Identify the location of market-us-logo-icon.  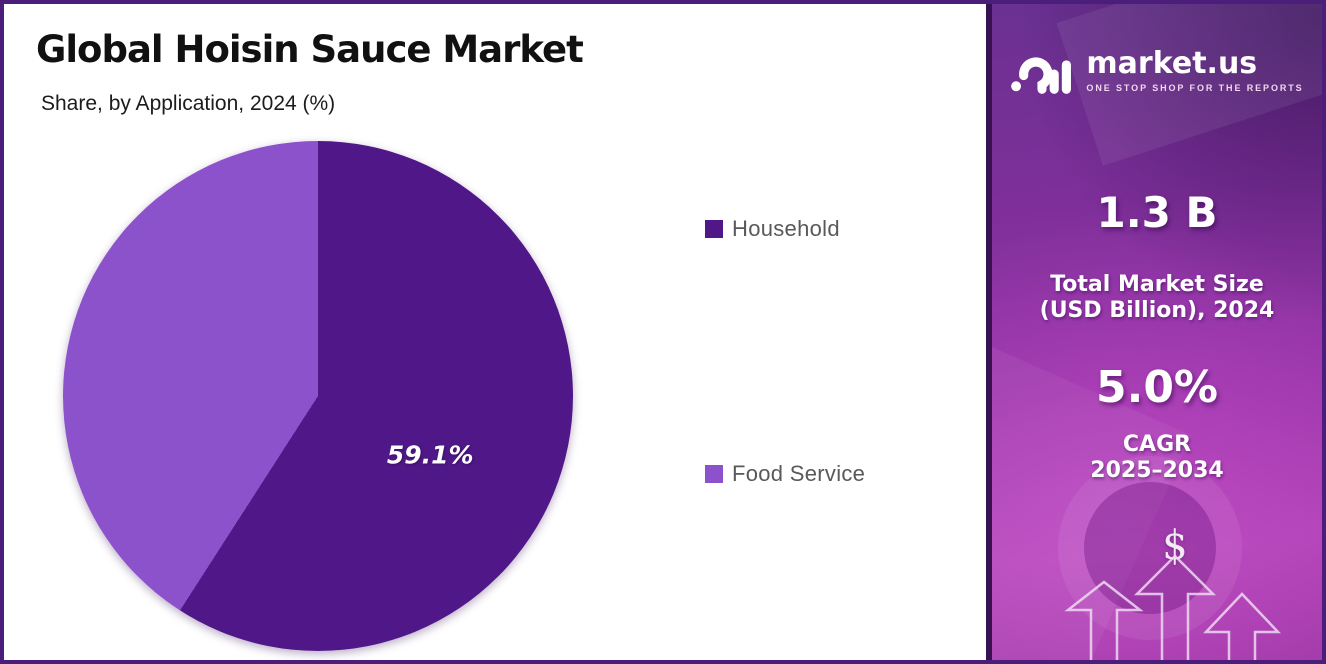
(1041, 75).